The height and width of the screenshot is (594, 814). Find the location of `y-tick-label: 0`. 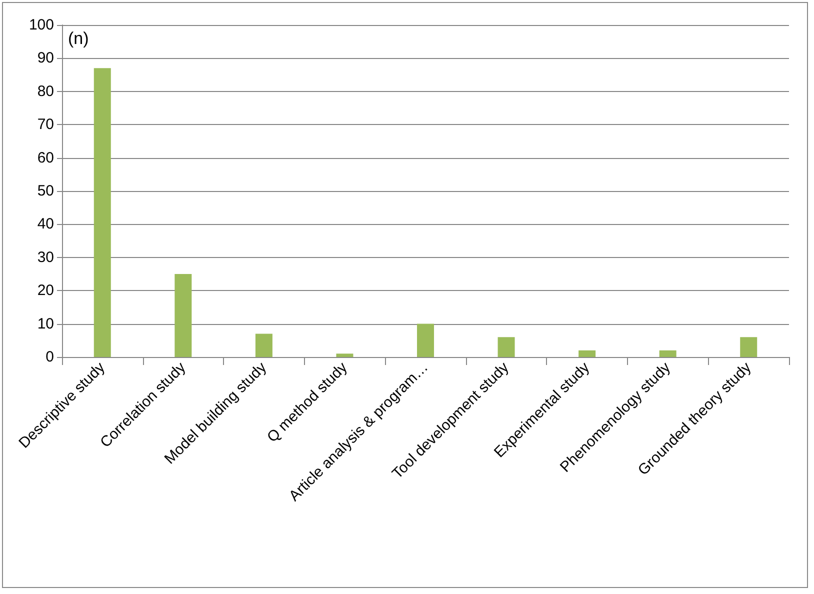

y-tick-label: 0 is located at coordinates (50, 357).